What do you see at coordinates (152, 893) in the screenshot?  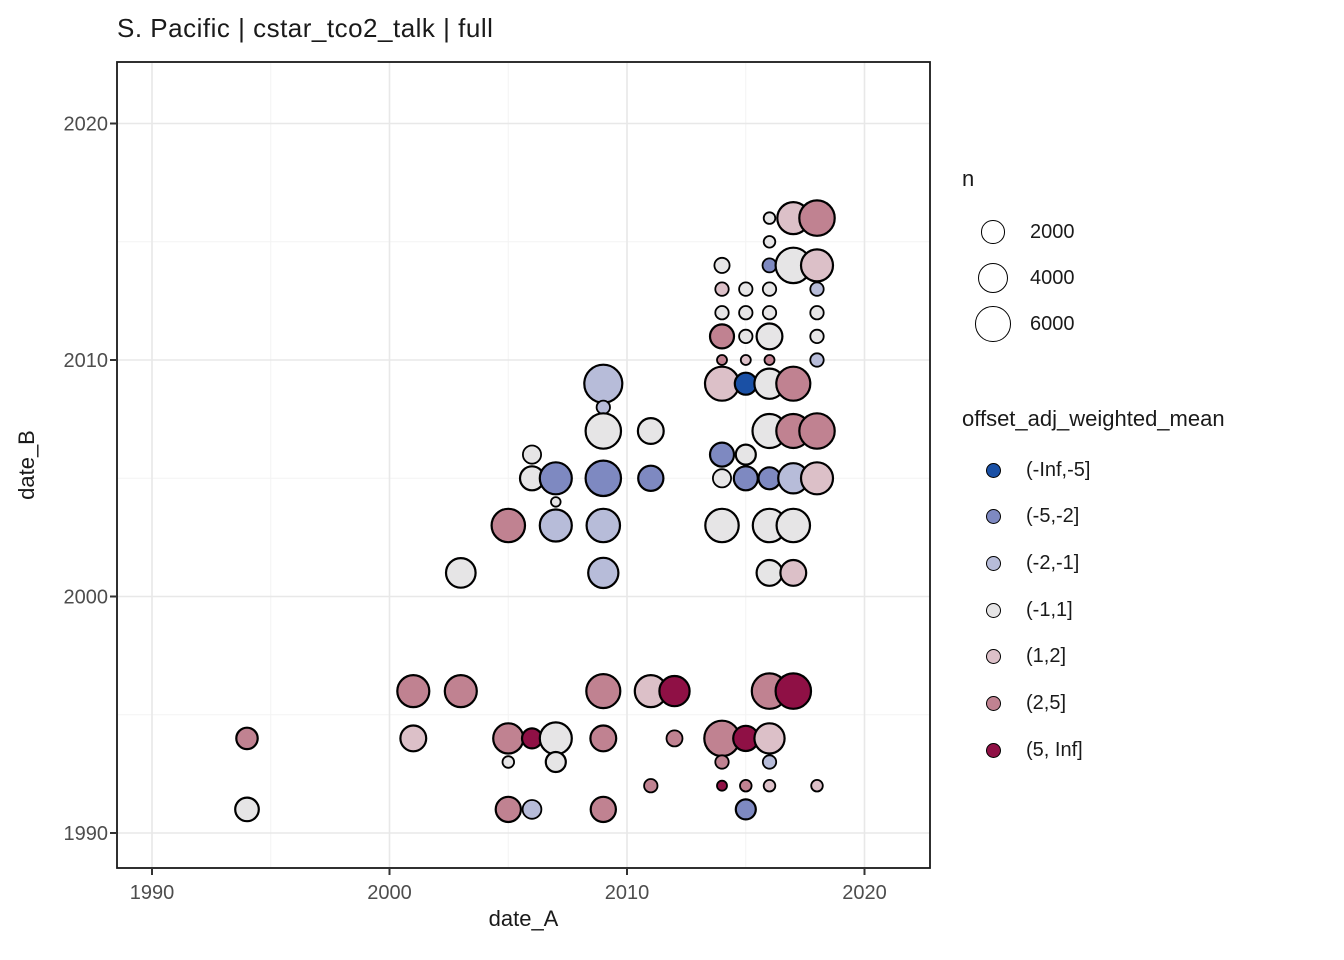 I see `x-tick-label: 1990` at bounding box center [152, 893].